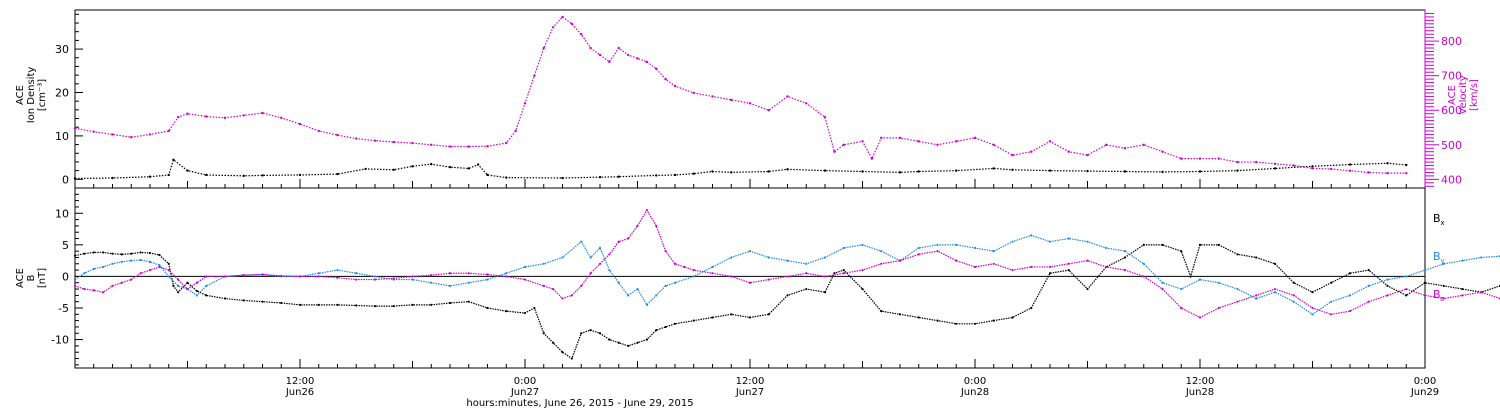 Image resolution: width=1500 pixels, height=410 pixels. I want to click on legend-subscript: x, so click(1443, 223).